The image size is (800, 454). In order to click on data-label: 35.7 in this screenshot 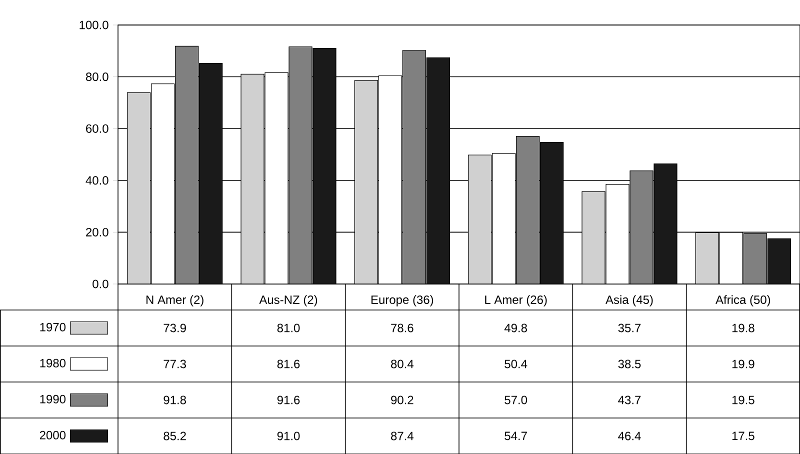, I will do `click(629, 328)`.